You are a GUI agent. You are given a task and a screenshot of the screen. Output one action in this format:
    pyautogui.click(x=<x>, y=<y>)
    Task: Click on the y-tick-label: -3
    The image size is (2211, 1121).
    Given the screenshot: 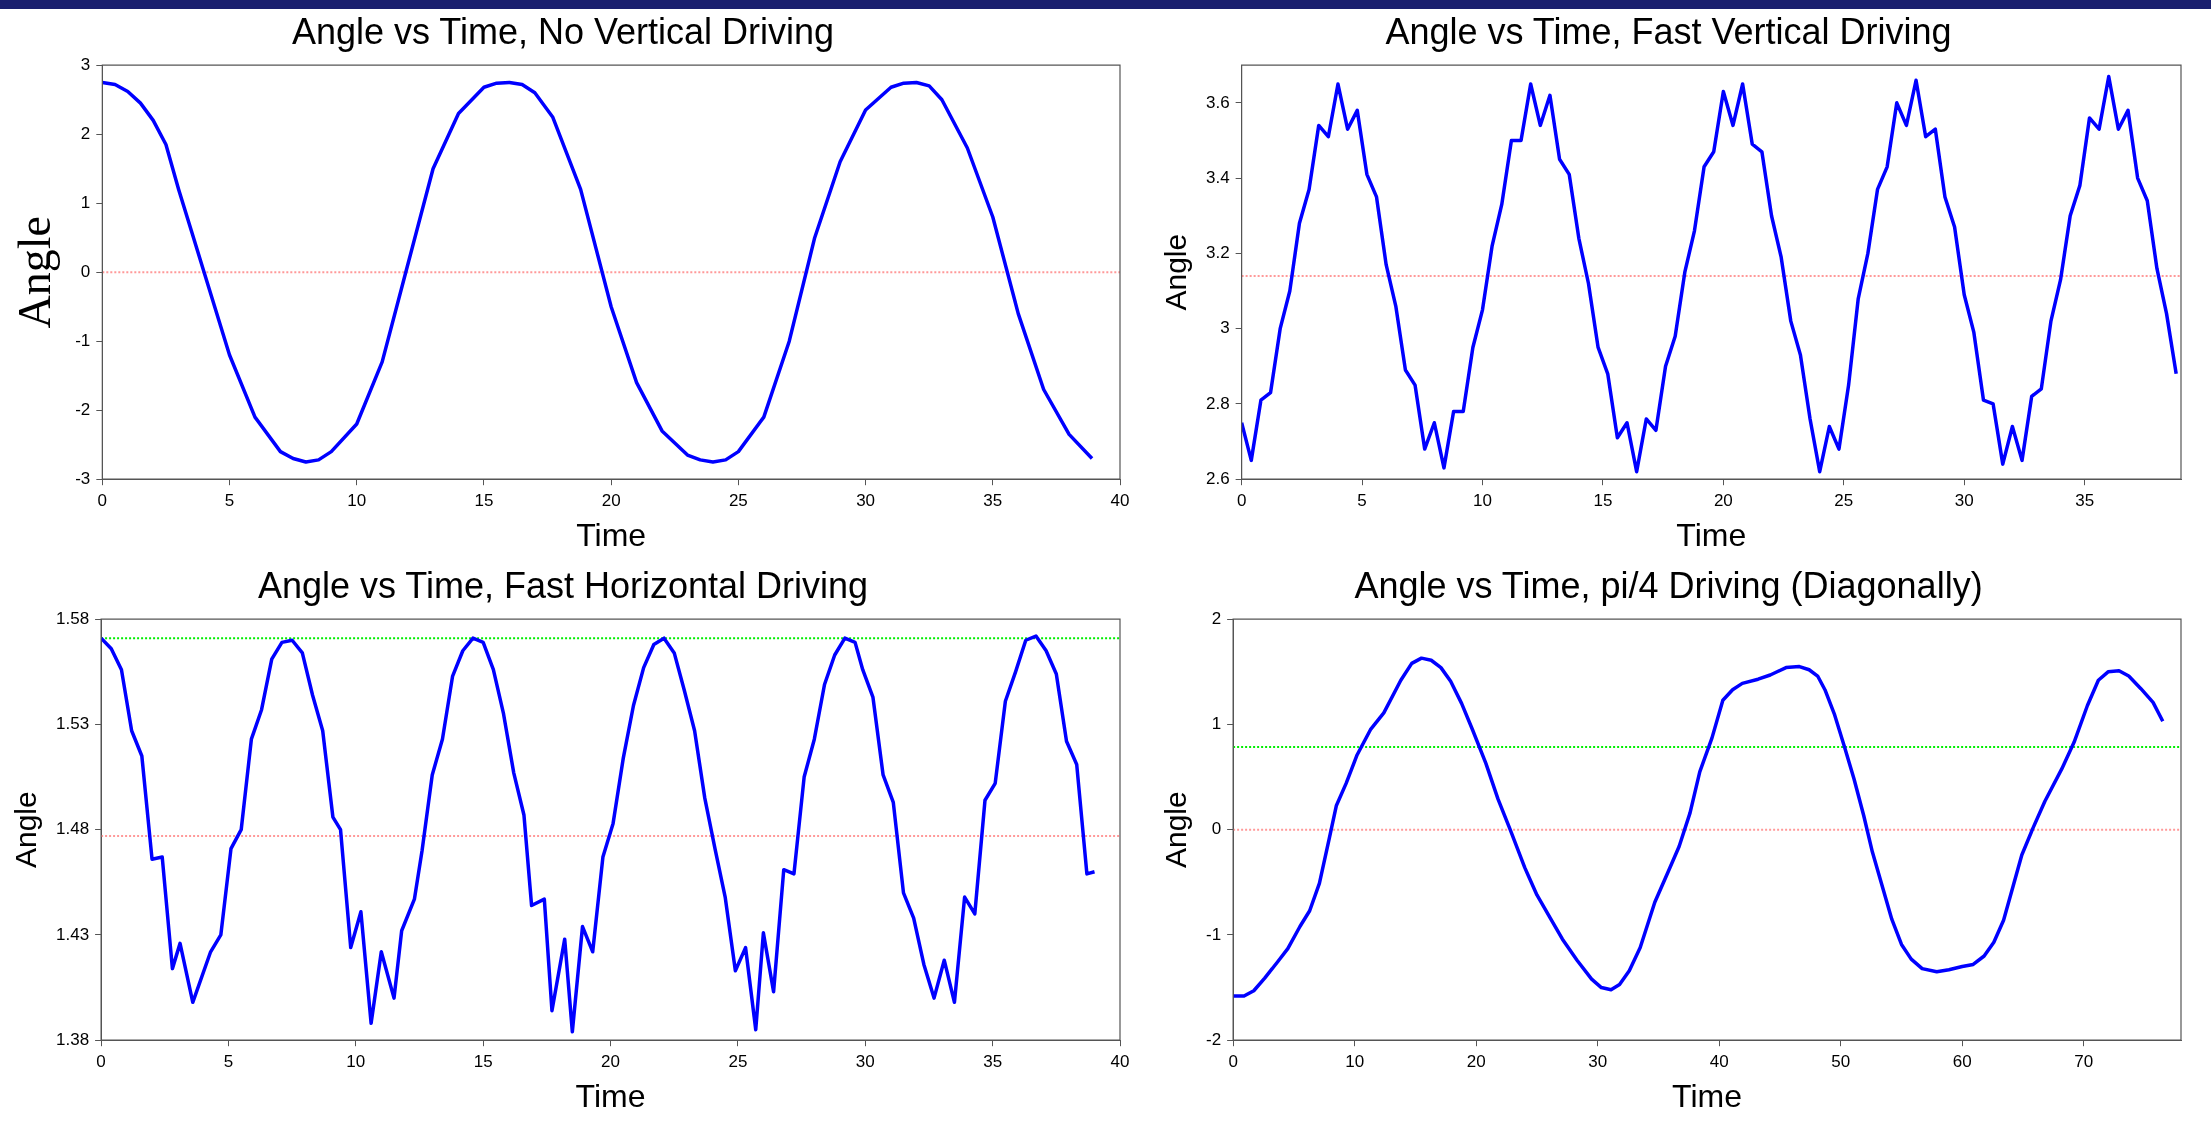 What is the action you would take?
    pyautogui.click(x=83, y=478)
    